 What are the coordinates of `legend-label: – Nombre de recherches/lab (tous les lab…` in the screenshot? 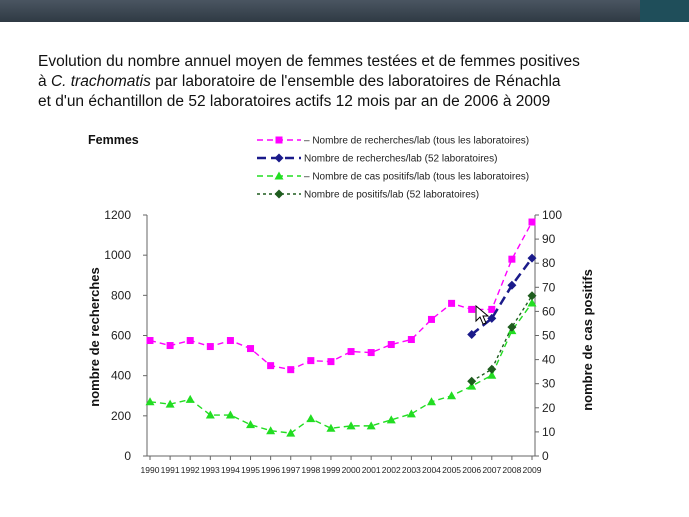 It's located at (416, 141).